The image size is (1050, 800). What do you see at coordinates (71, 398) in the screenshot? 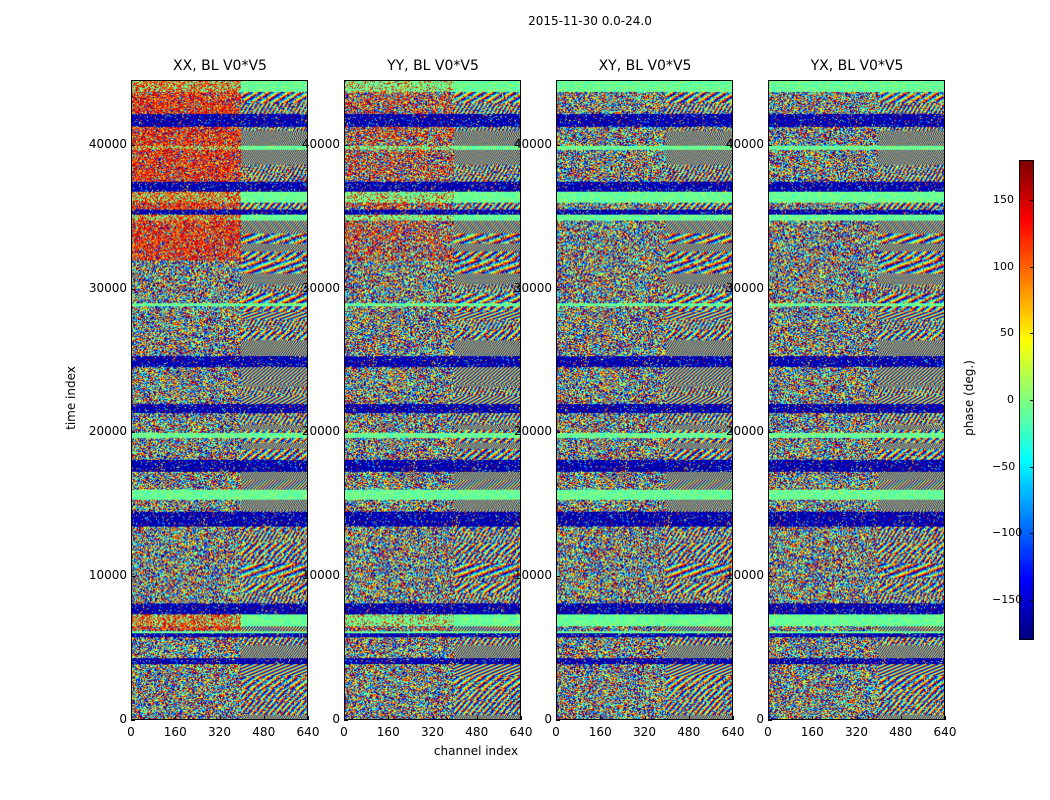
I see `y-axis-label: time index` at bounding box center [71, 398].